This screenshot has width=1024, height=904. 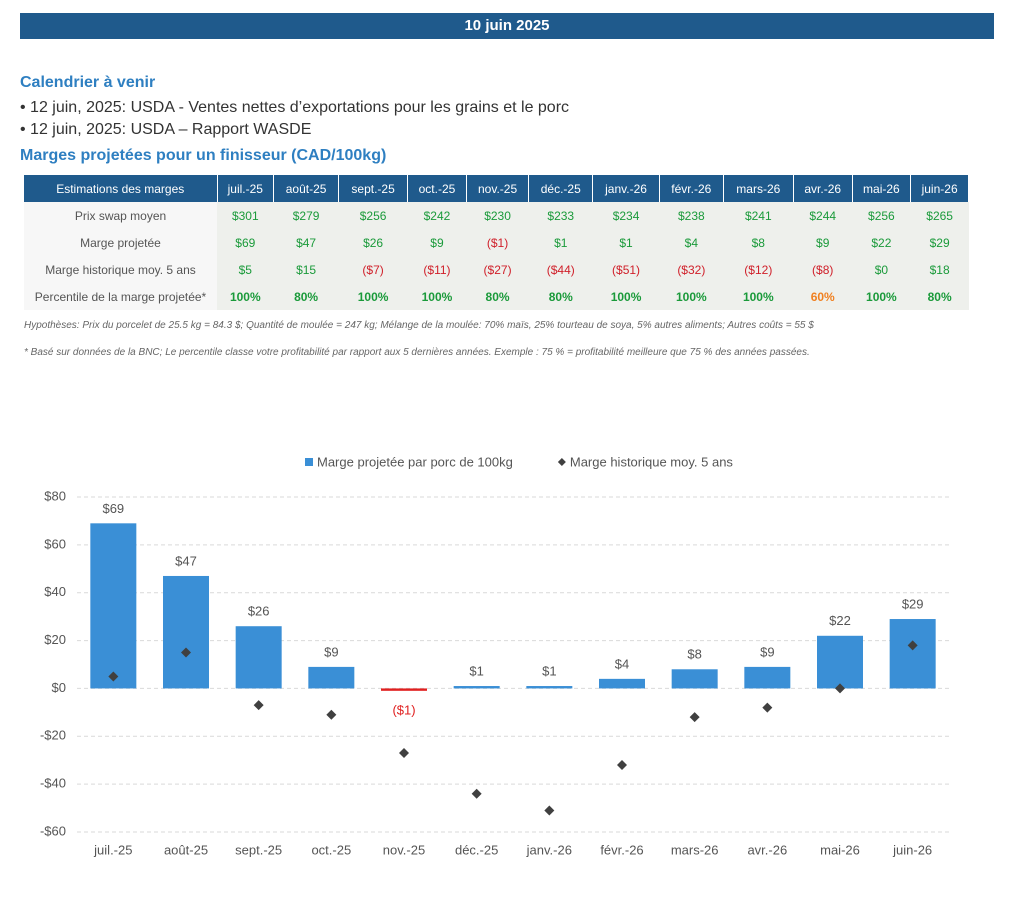 I want to click on table-cell: $230, so click(x=497, y=215).